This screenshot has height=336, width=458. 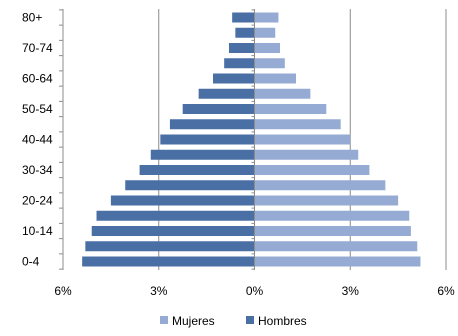 I want to click on legend-label-hombres: Hombres, so click(x=282, y=321).